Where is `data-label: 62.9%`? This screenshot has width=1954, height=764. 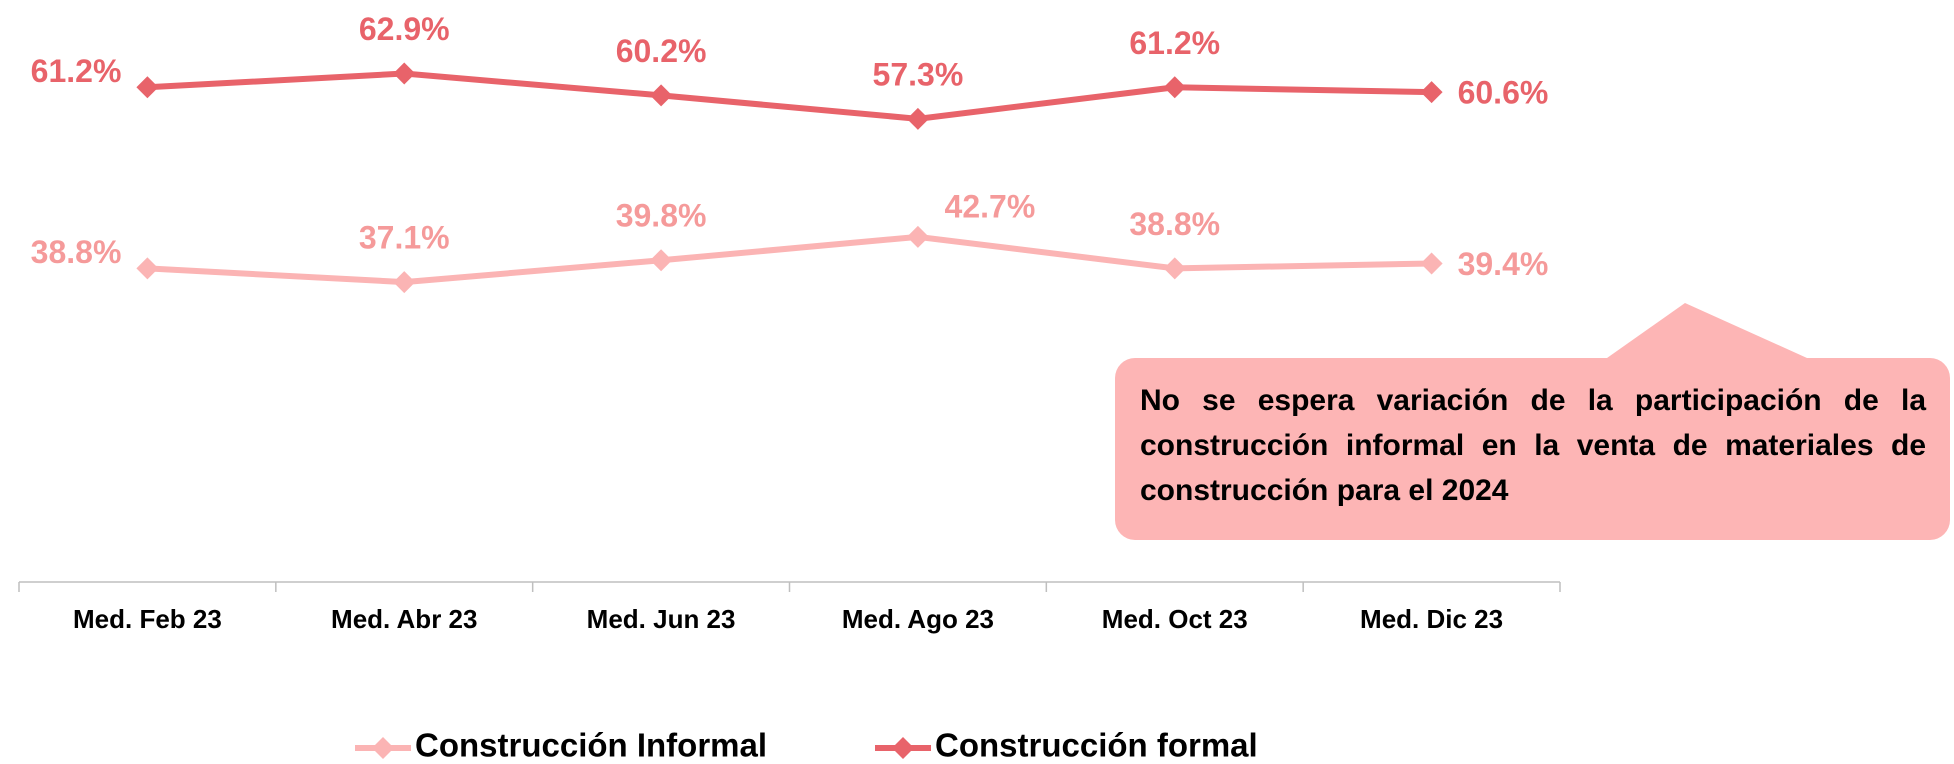 data-label: 62.9% is located at coordinates (404, 29).